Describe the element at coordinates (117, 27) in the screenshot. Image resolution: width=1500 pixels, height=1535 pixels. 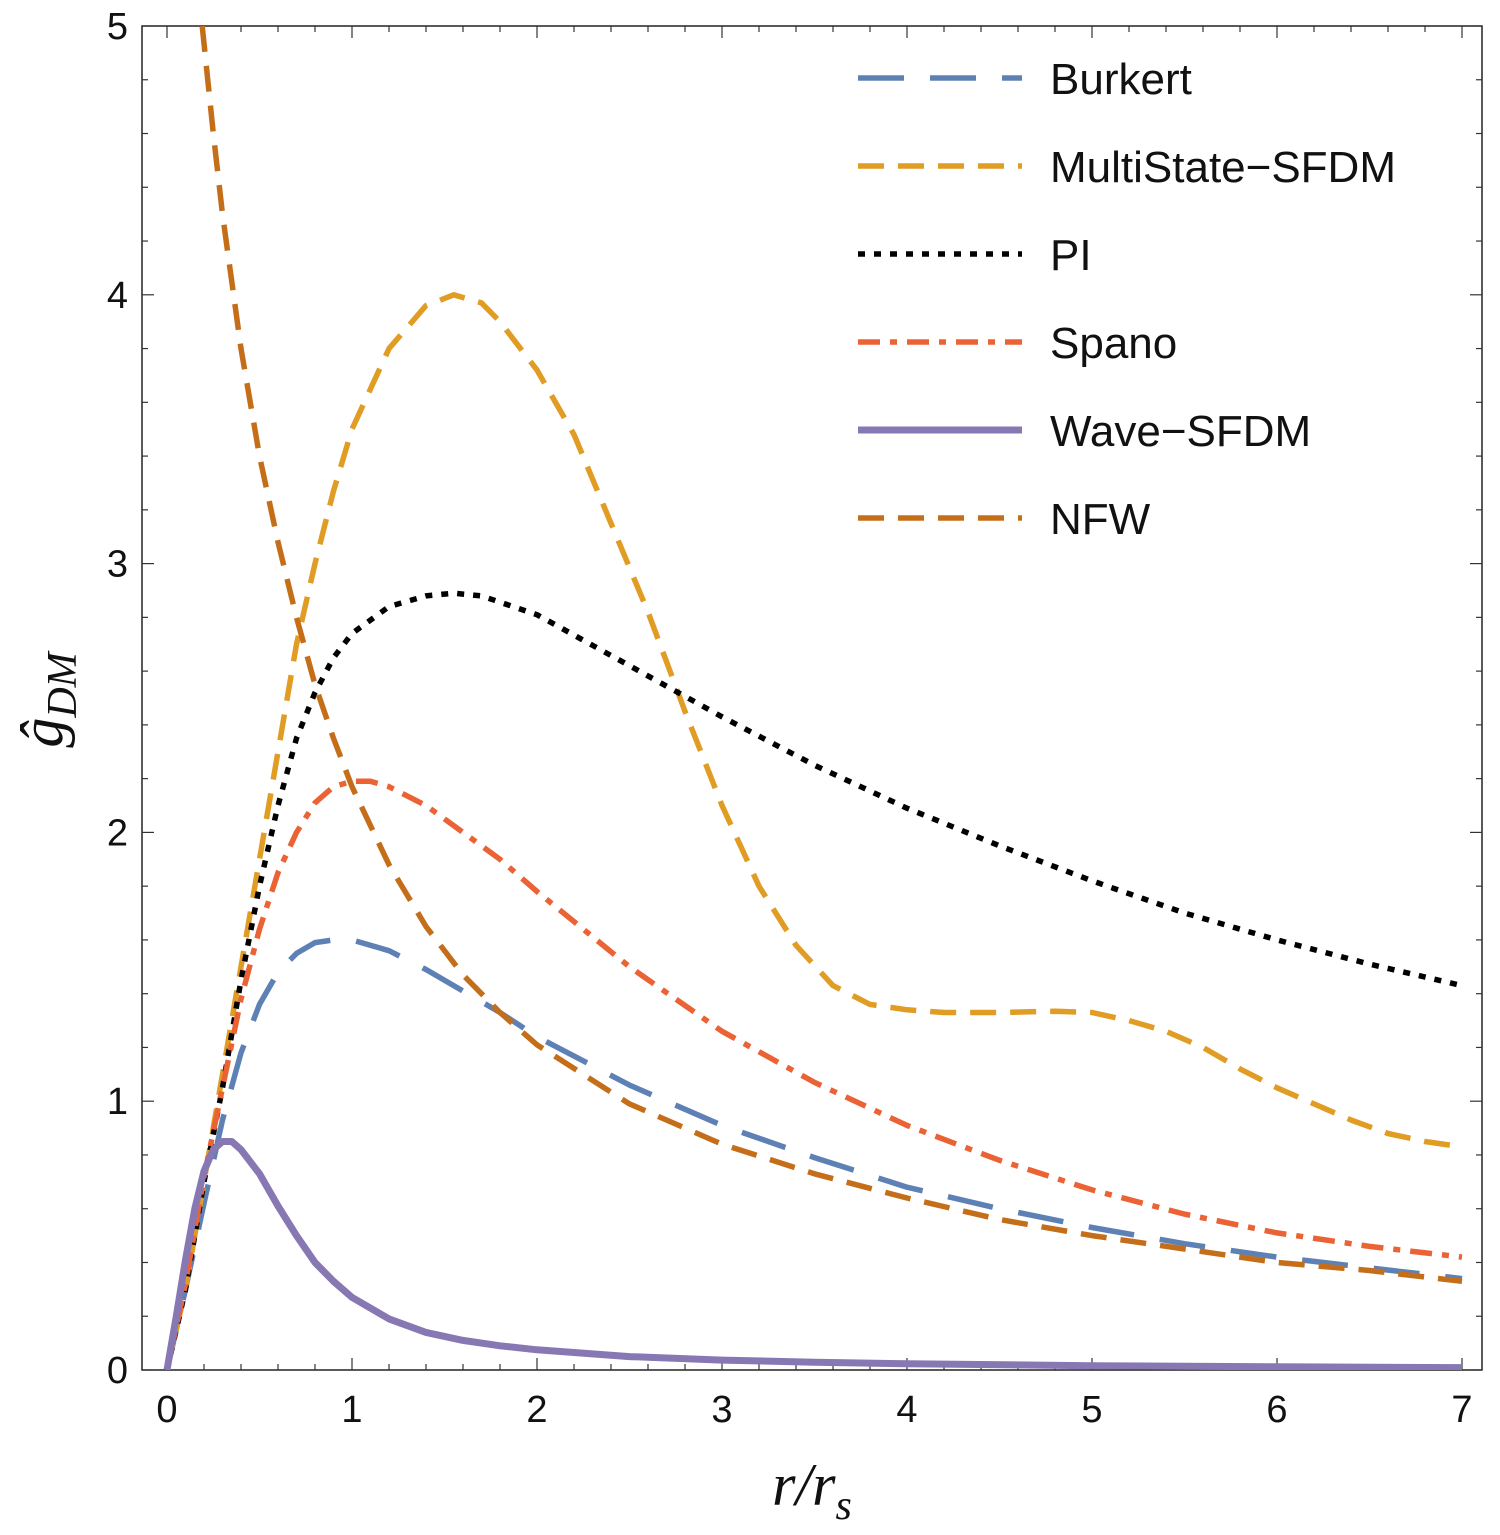
I see `y-tick-label: 5` at that location.